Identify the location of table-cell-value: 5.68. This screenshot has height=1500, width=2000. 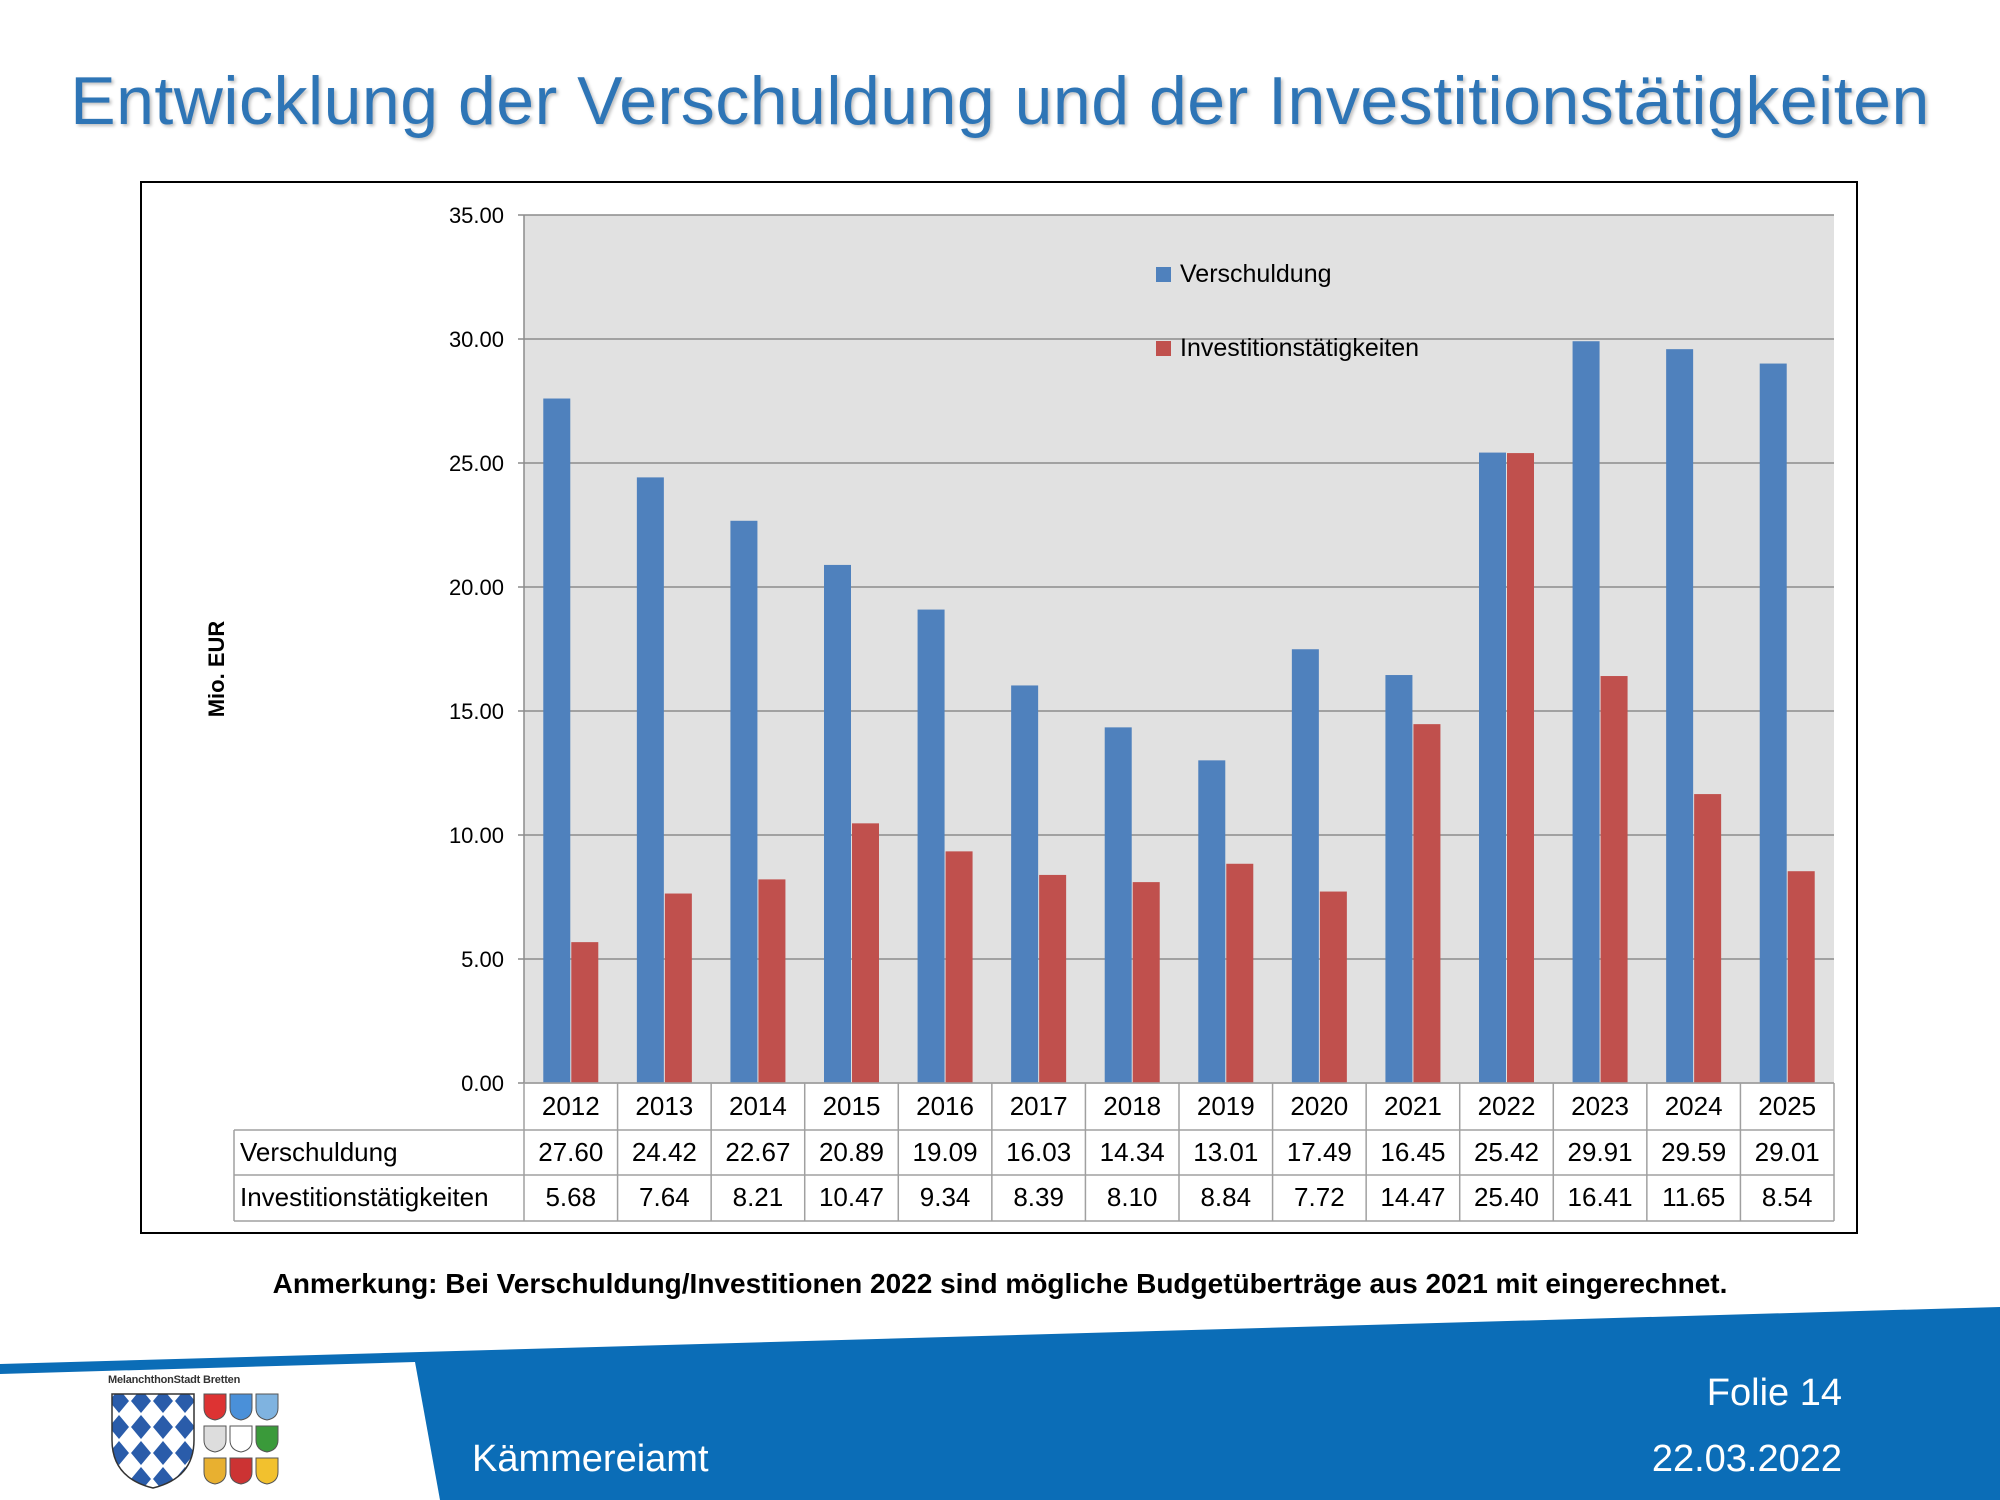
(570, 1197).